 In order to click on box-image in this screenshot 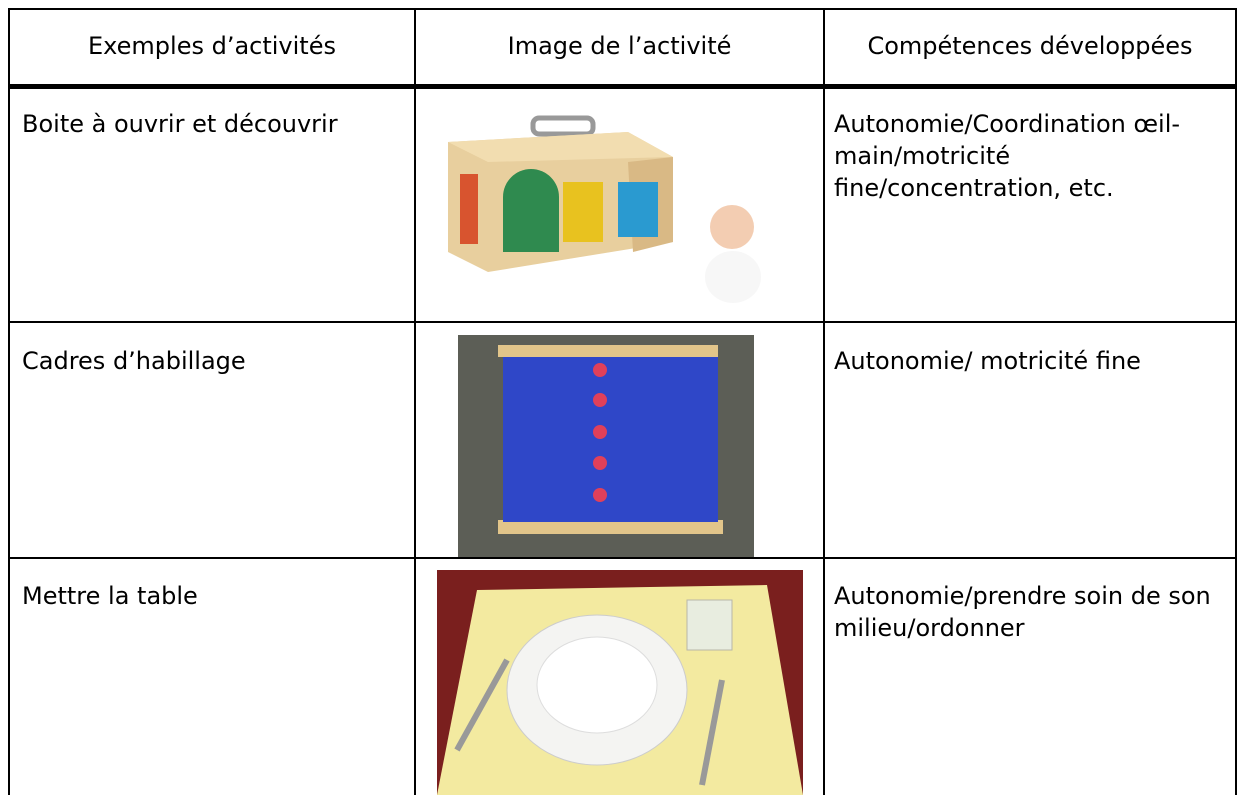, I will do `click(604, 209)`.